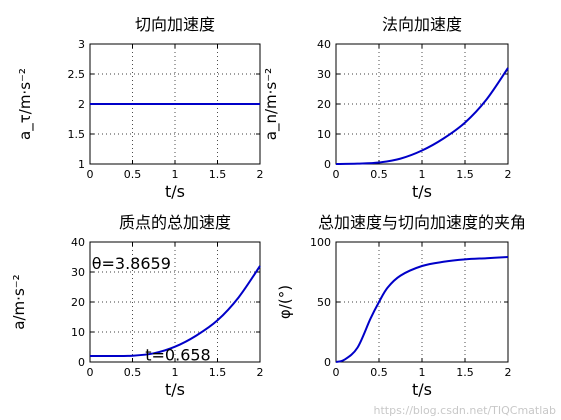  What do you see at coordinates (422, 24) in the screenshot?
I see `chart-title: 法向加速度` at bounding box center [422, 24].